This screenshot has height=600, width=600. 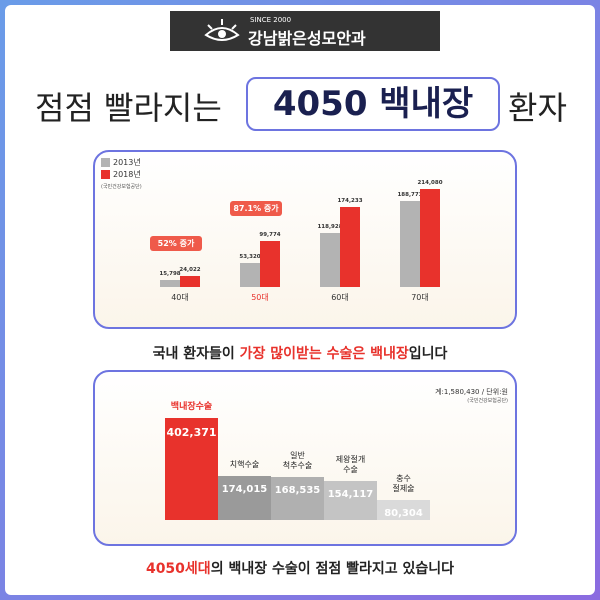 I want to click on value-label: 168,535, so click(x=297, y=491).